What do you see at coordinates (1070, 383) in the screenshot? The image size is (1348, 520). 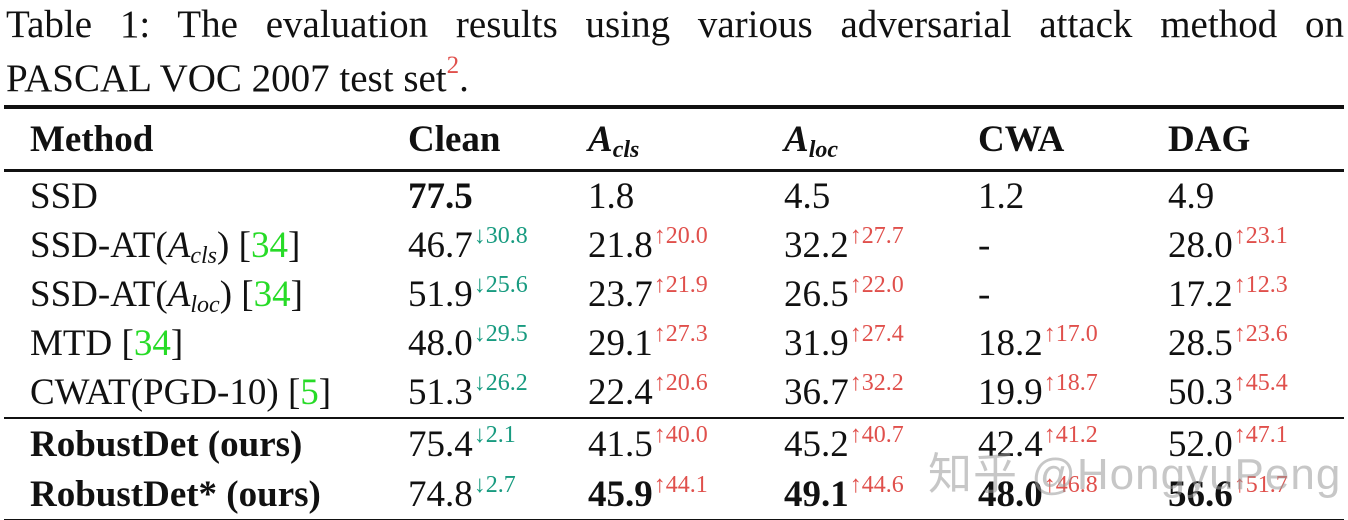 I see `delta-up-annotation: ↑18.7` at bounding box center [1070, 383].